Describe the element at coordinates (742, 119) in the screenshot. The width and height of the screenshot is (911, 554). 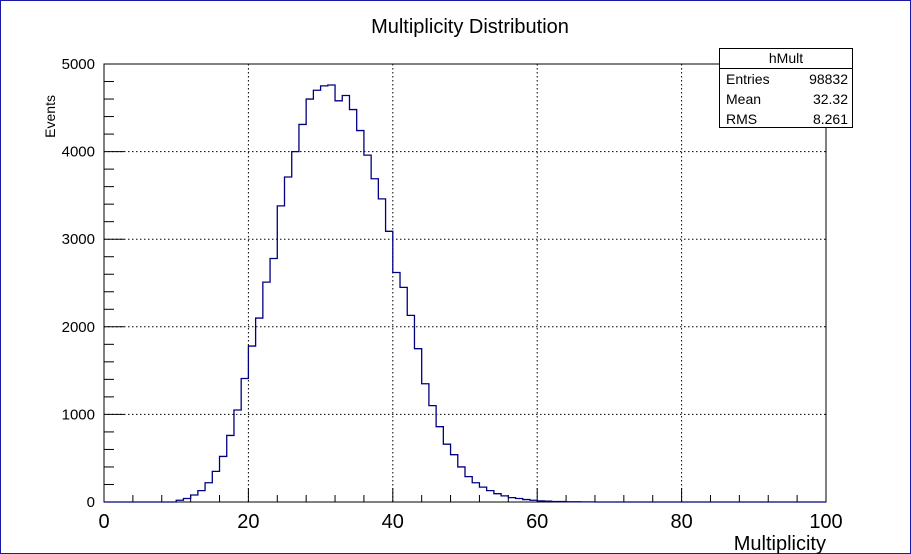
I see `stats-rms-label: RMS` at that location.